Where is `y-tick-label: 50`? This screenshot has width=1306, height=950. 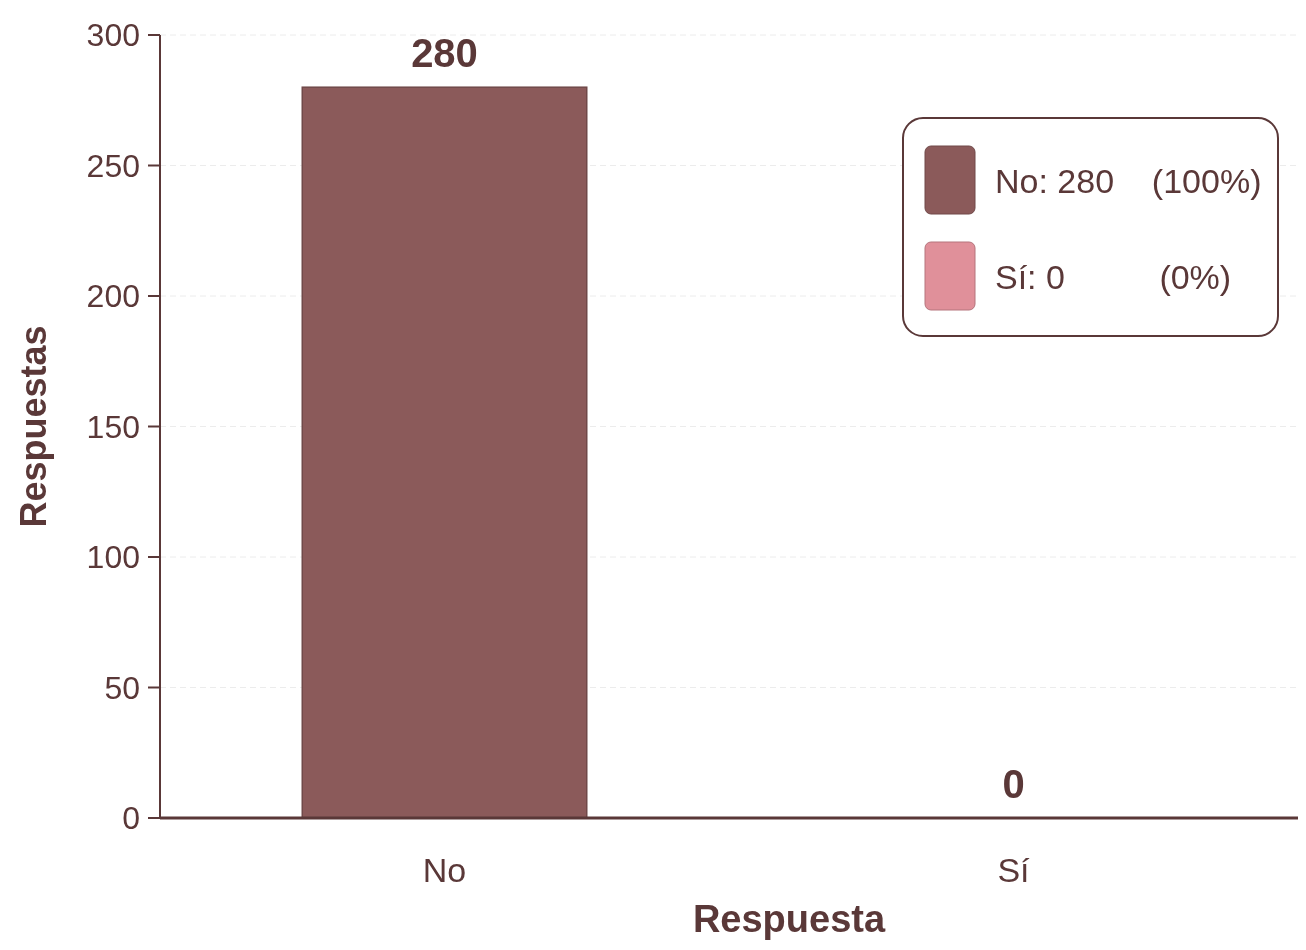
y-tick-label: 50 is located at coordinates (122, 687).